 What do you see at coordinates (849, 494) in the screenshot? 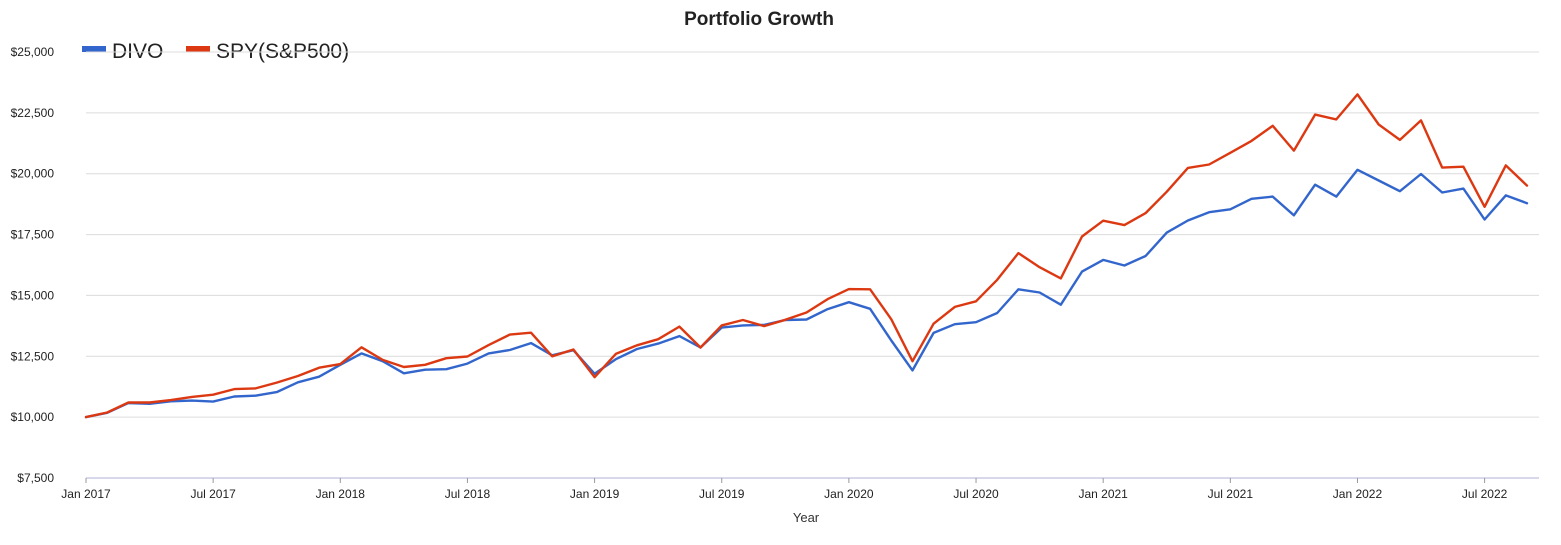
I see `x-tick-label: Jan 2020` at bounding box center [849, 494].